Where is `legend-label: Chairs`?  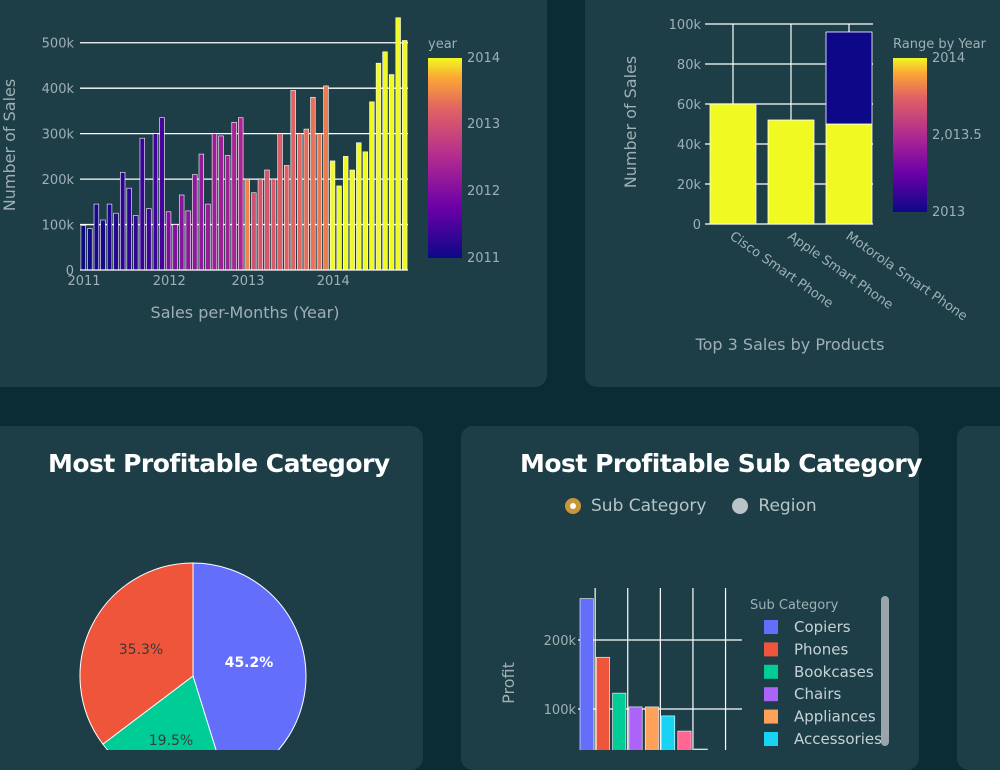
legend-label: Chairs is located at coordinates (818, 694).